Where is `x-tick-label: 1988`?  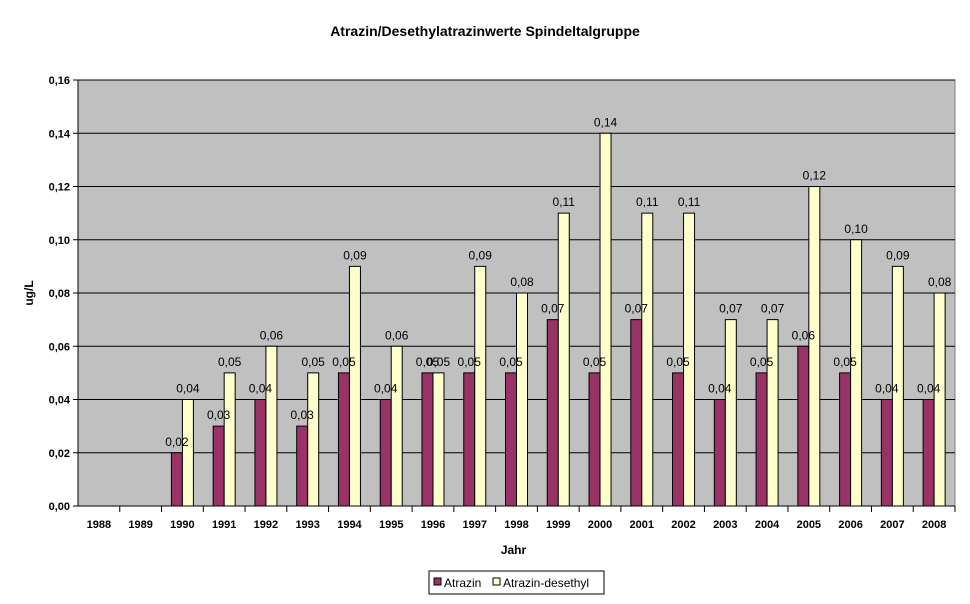 x-tick-label: 1988 is located at coordinates (99, 525).